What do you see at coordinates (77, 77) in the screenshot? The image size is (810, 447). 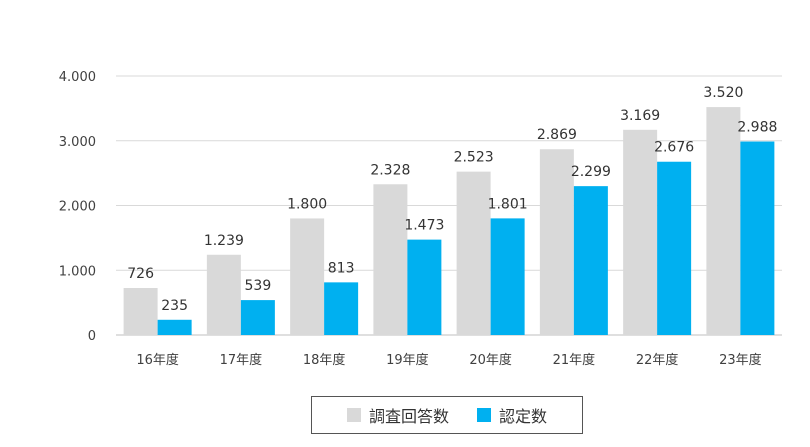 I see `y-tick-label: 4.000` at bounding box center [77, 77].